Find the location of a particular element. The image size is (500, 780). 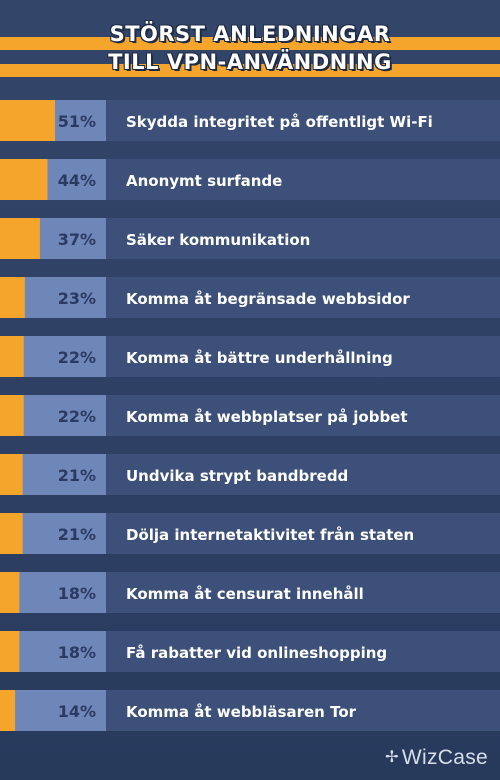

bar-row: 22% Komma åt webbplatser på jobbet is located at coordinates (250, 415).